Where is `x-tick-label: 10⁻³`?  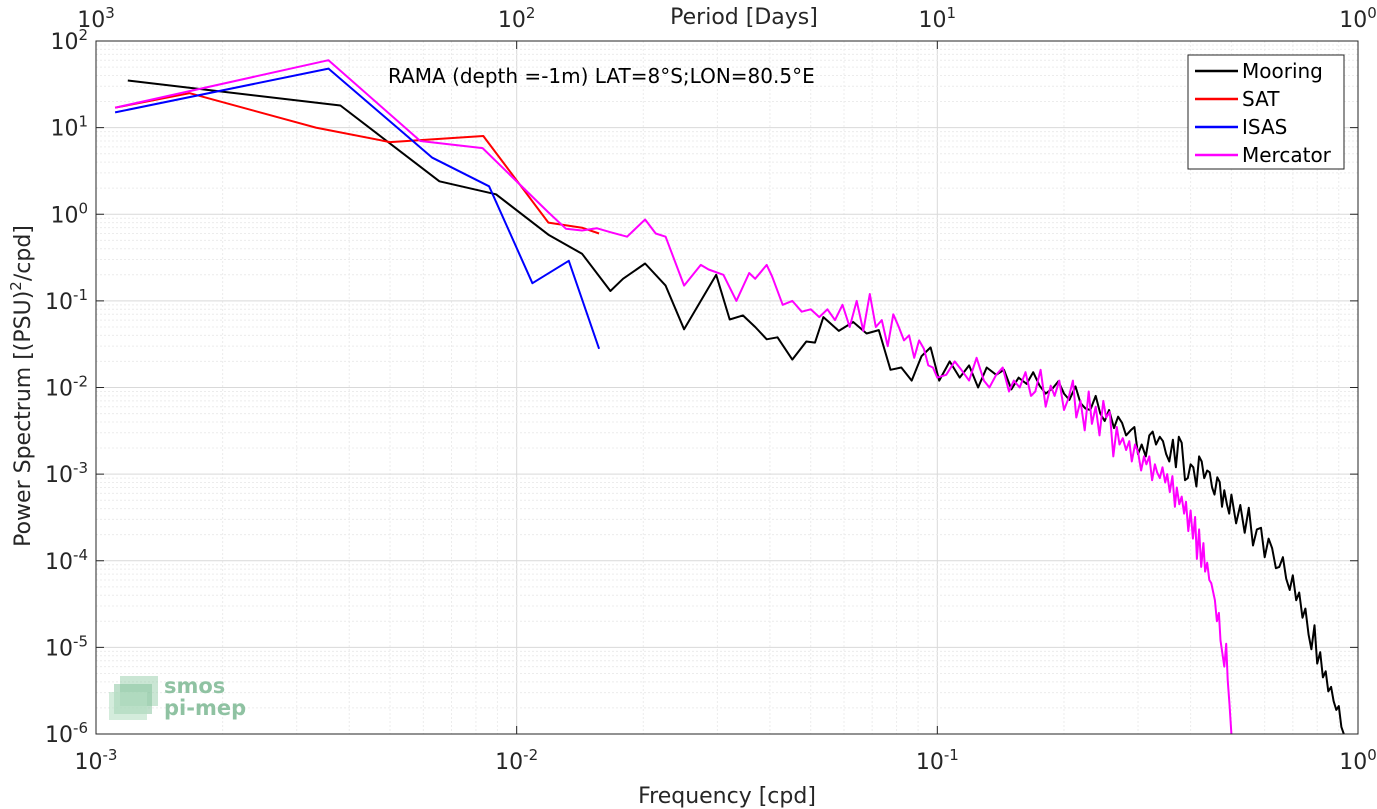 x-tick-label: 10⁻³ is located at coordinates (96, 760).